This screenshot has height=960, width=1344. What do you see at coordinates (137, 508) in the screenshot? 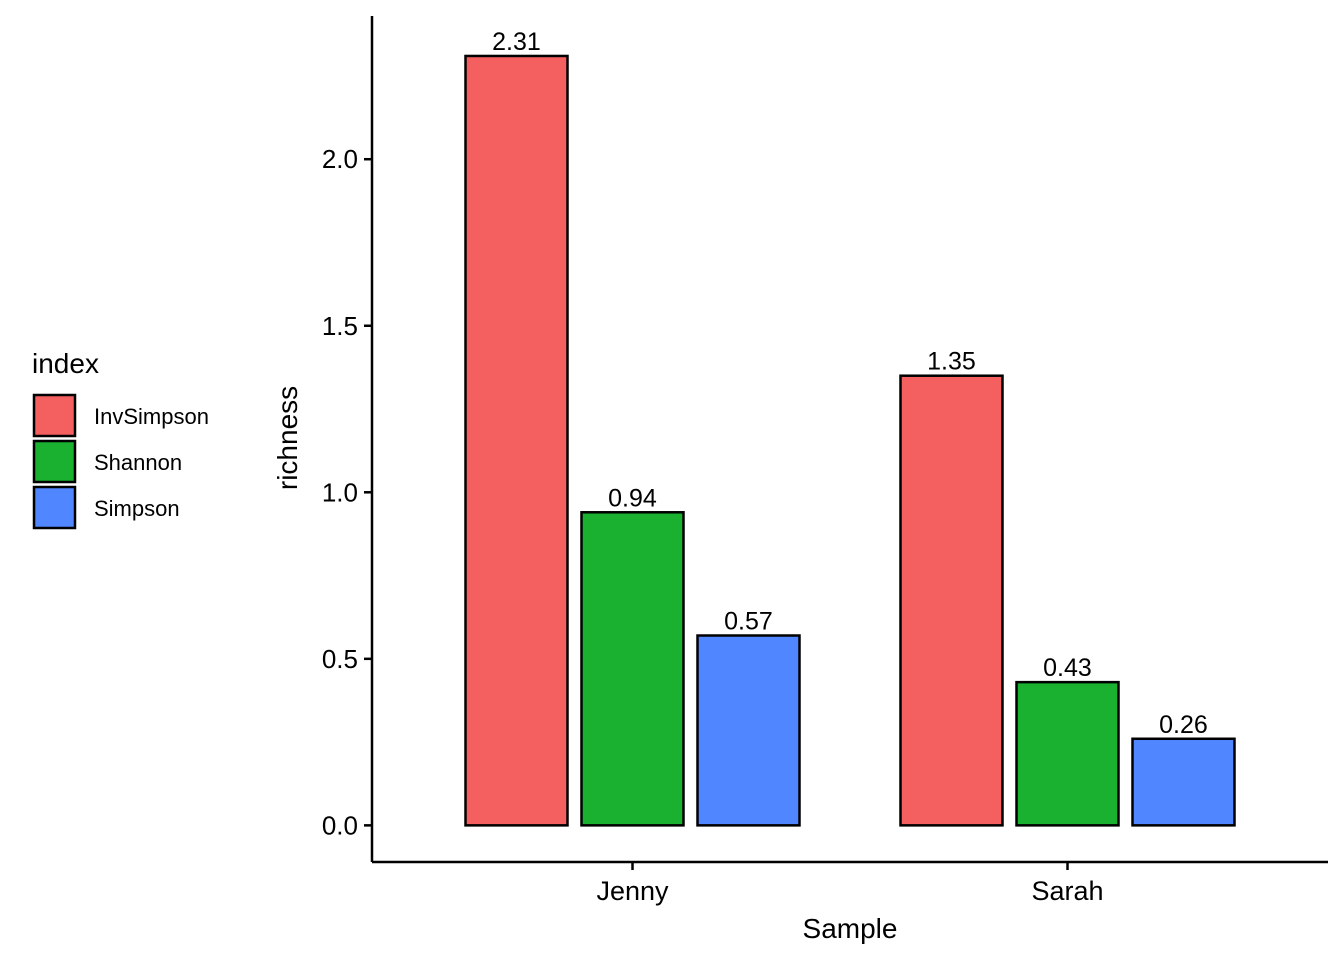
I see `legend-label-simpson: Simpson` at bounding box center [137, 508].